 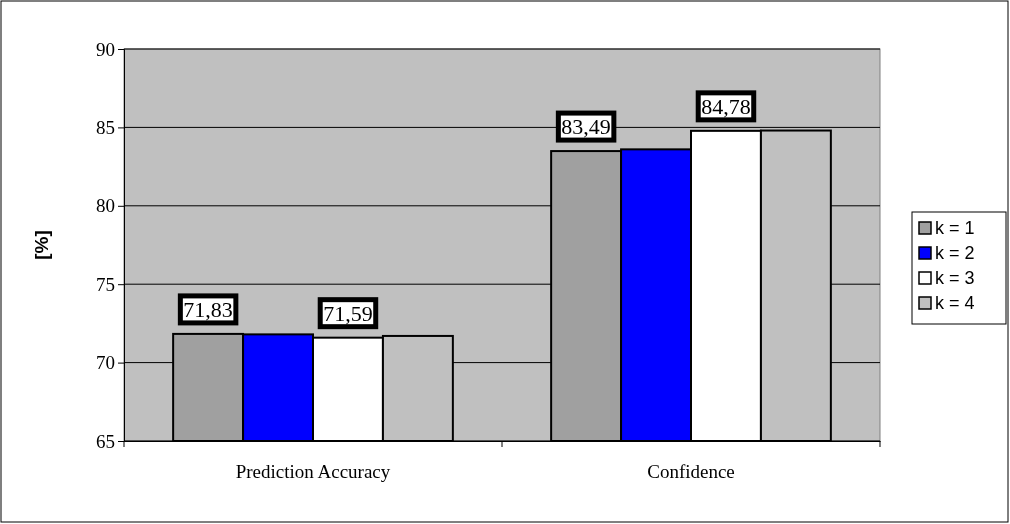 I want to click on x-tick-label: Prediction Accuracy, so click(x=313, y=472).